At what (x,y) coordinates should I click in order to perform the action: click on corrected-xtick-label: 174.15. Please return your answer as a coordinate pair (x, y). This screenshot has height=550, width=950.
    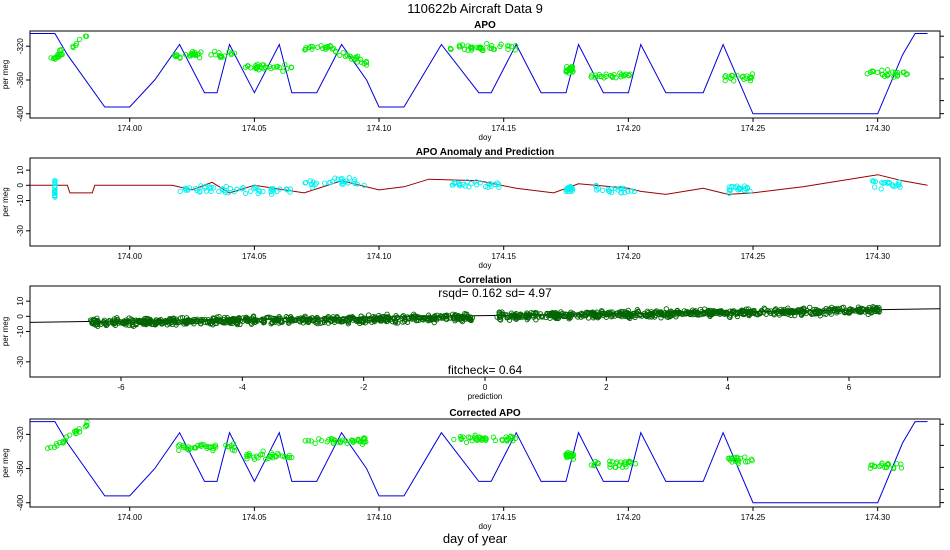
    Looking at the image, I should click on (503, 517).